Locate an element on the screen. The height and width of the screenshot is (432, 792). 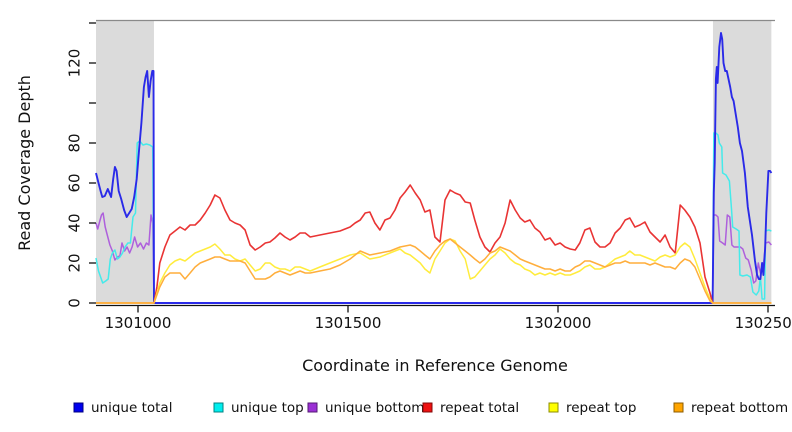
y-tick-label: 120 is located at coordinates (74, 63).